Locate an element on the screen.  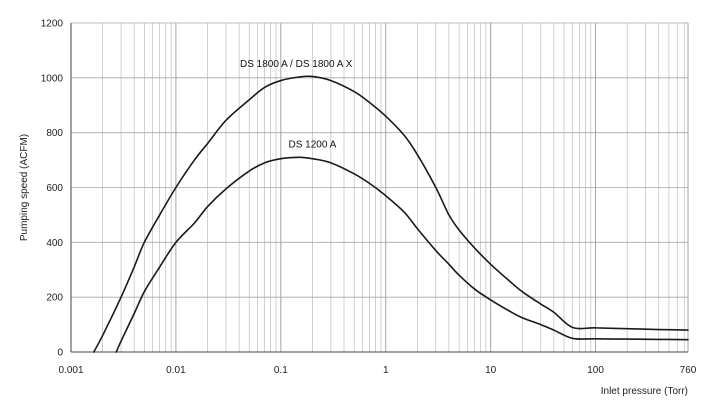
annotations: DS 1800 A / DS 1800 A X DS 1200 A is located at coordinates (296, 105).